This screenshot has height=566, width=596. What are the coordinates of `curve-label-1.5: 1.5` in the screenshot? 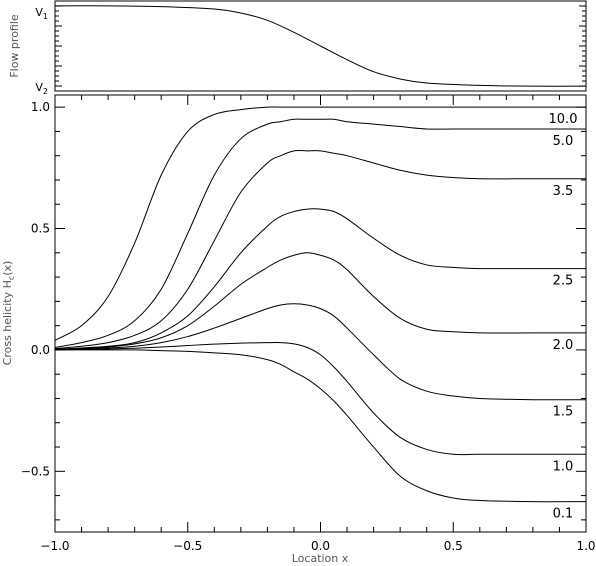 It's located at (563, 412).